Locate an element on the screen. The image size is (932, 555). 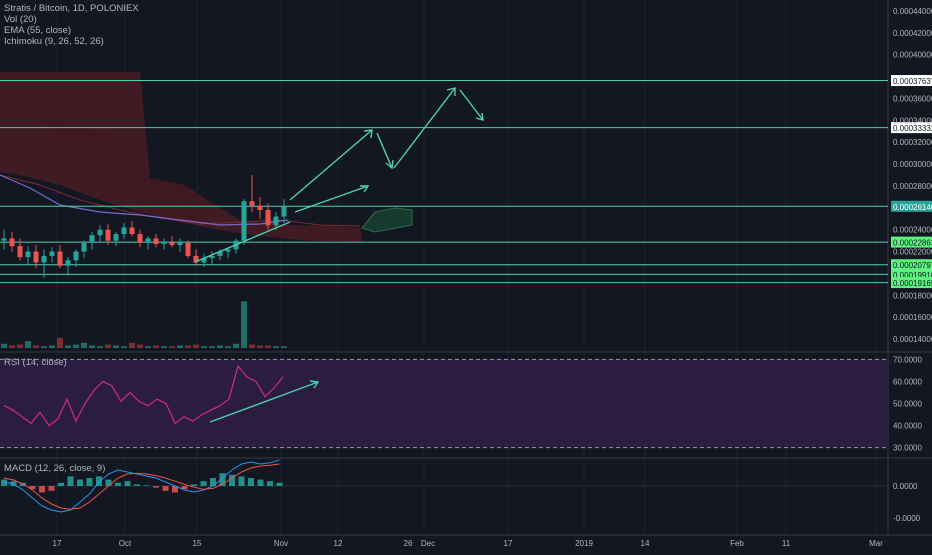
indicator-vol: Vol (20) is located at coordinates (20, 19).